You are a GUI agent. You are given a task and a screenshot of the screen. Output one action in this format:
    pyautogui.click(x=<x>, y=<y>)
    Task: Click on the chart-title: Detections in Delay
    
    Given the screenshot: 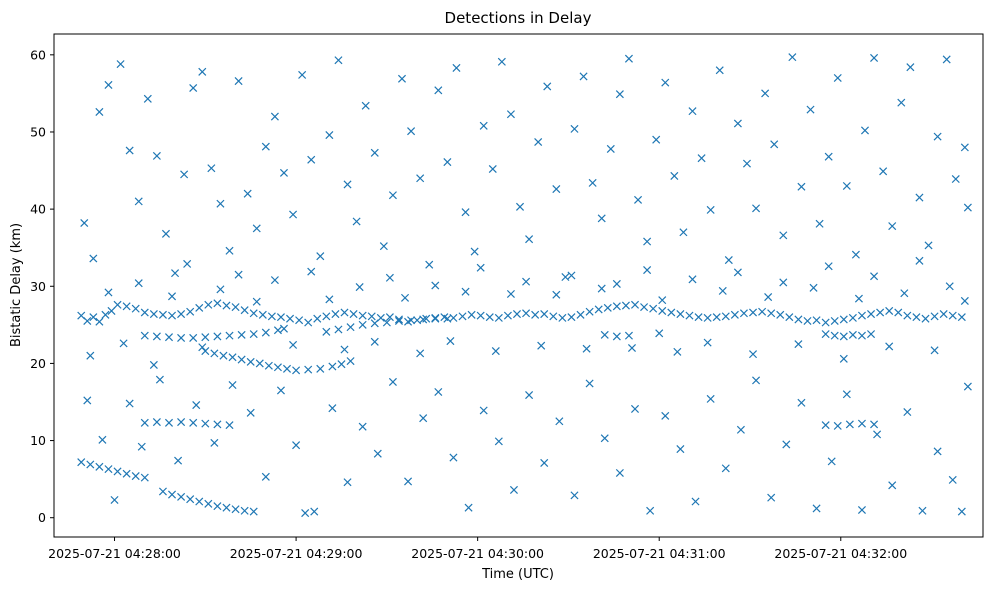 What is the action you would take?
    pyautogui.click(x=518, y=18)
    